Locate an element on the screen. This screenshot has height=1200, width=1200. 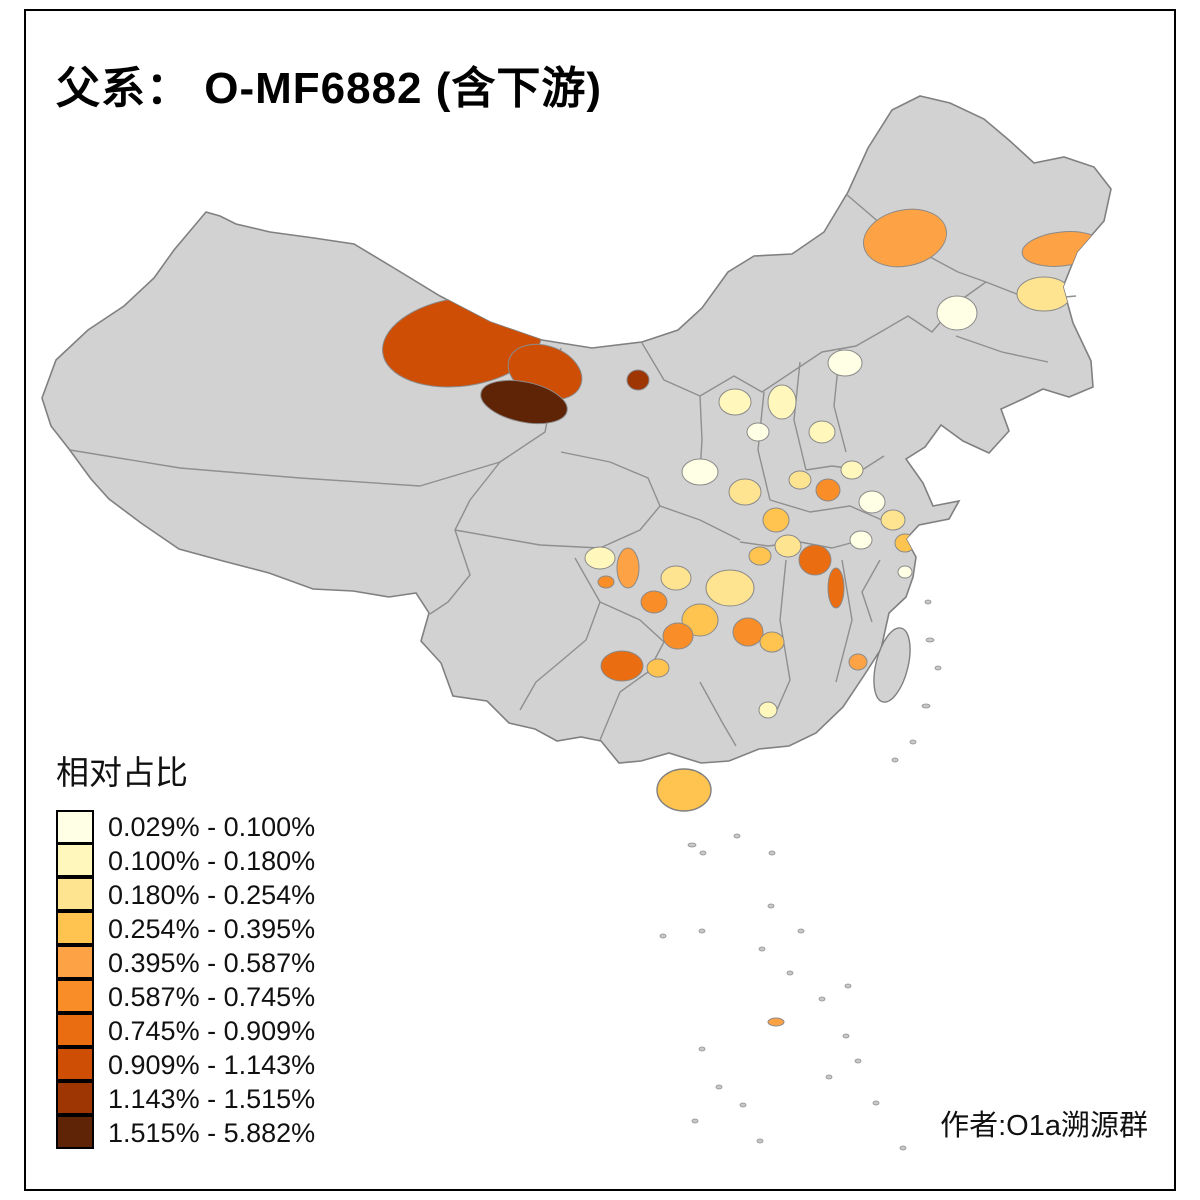
legend-row: 0.909% - 1.143% is located at coordinates (186, 1064).